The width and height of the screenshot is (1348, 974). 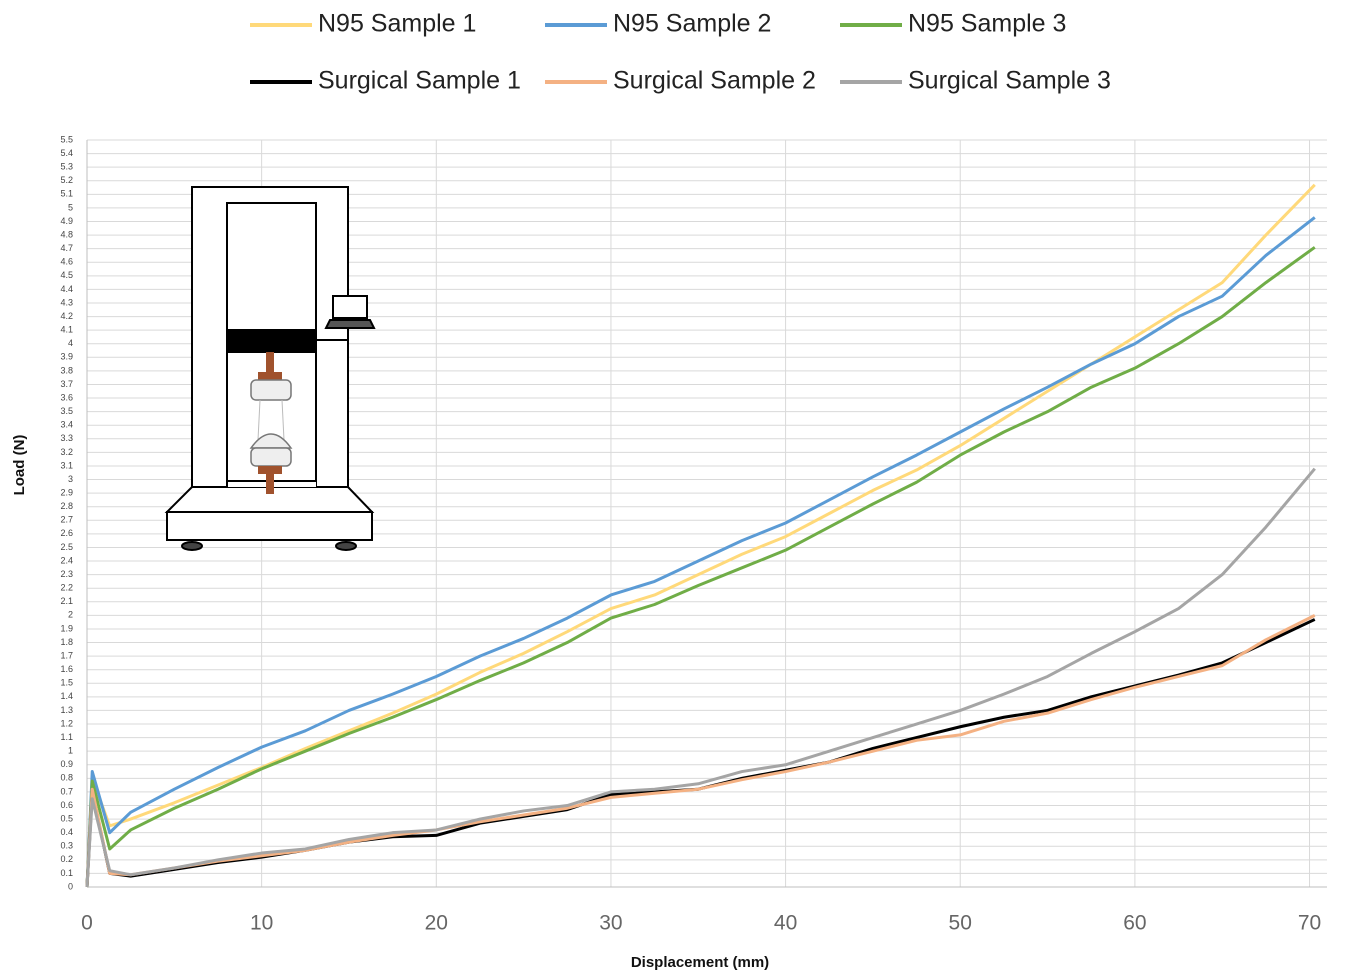 What do you see at coordinates (610, 923) in the screenshot?
I see `x-tick-label: 30` at bounding box center [610, 923].